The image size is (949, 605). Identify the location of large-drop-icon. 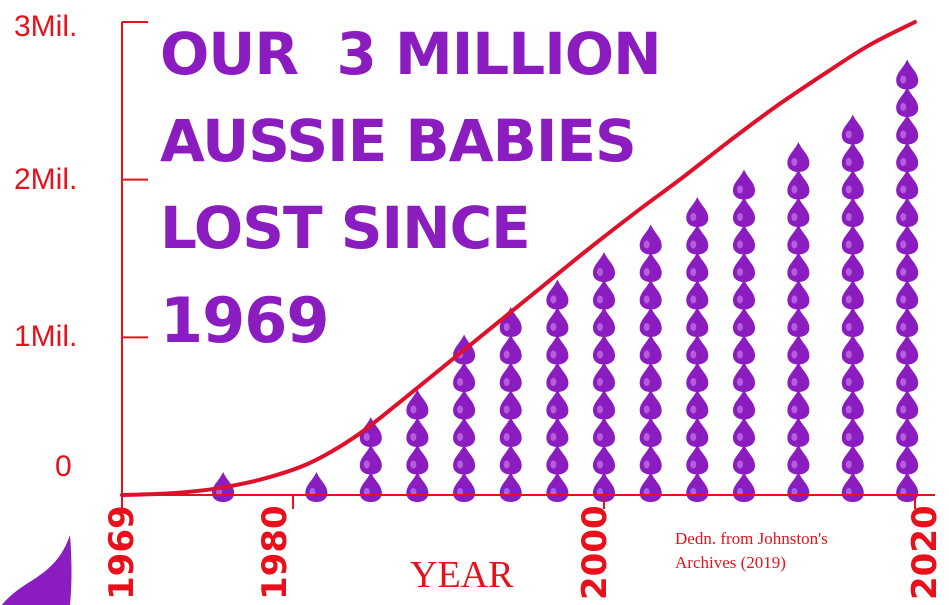
(37, 570).